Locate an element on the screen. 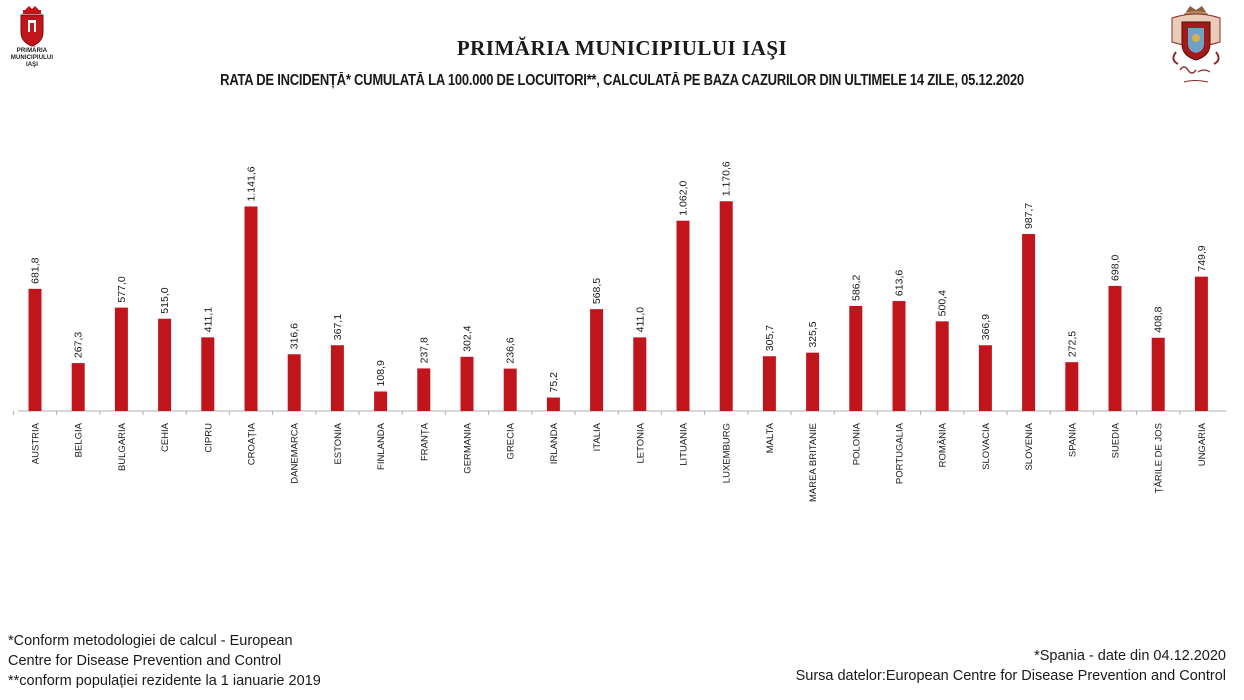 Image resolution: width=1244 pixels, height=700 pixels. category-label: ROMÂNIA is located at coordinates (943, 444).